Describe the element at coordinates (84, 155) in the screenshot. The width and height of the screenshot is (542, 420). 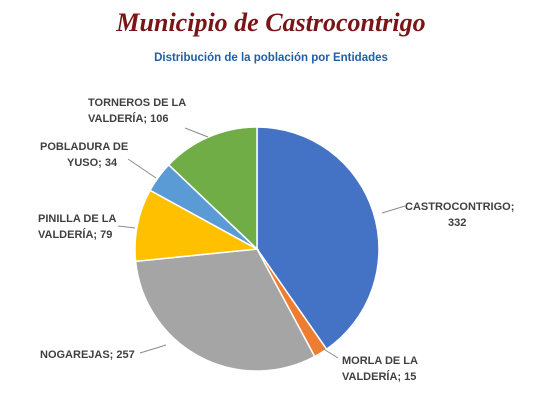
I see `data-label: POBLADURA DE YUSO; 34` at that location.